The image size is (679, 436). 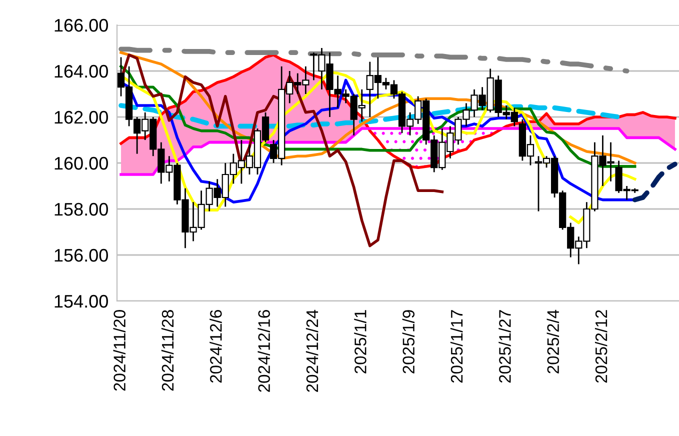 I want to click on x-tick-label: 2024/12/16, so click(x=264, y=351).